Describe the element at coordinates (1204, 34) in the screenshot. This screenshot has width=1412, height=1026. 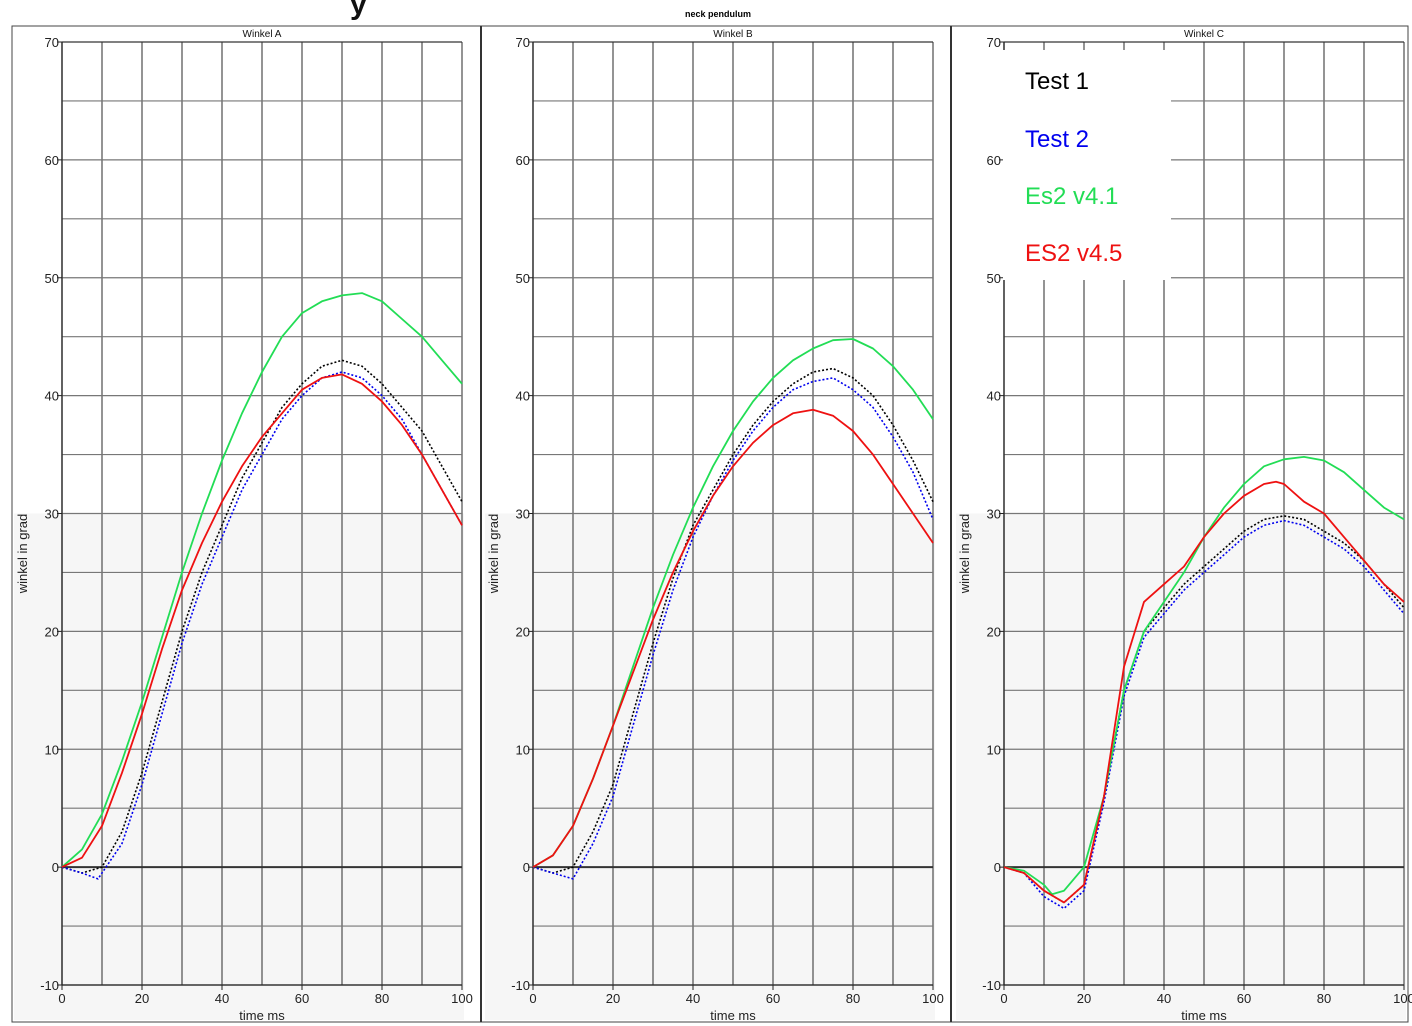
I see `panel-title: Winkel C` at that location.